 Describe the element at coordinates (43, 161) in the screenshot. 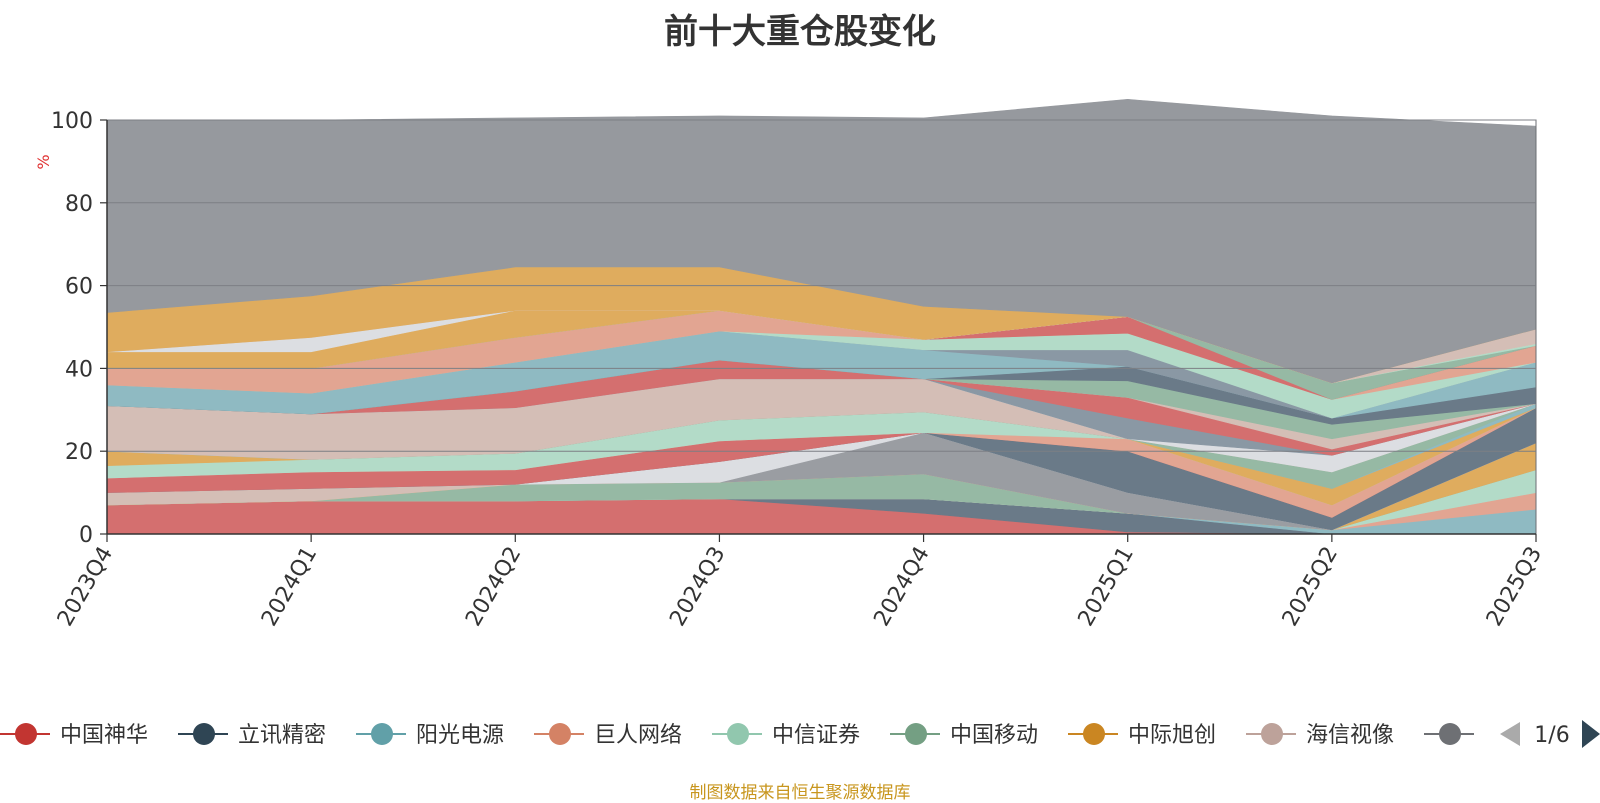

I see `y-axis-label: %` at that location.